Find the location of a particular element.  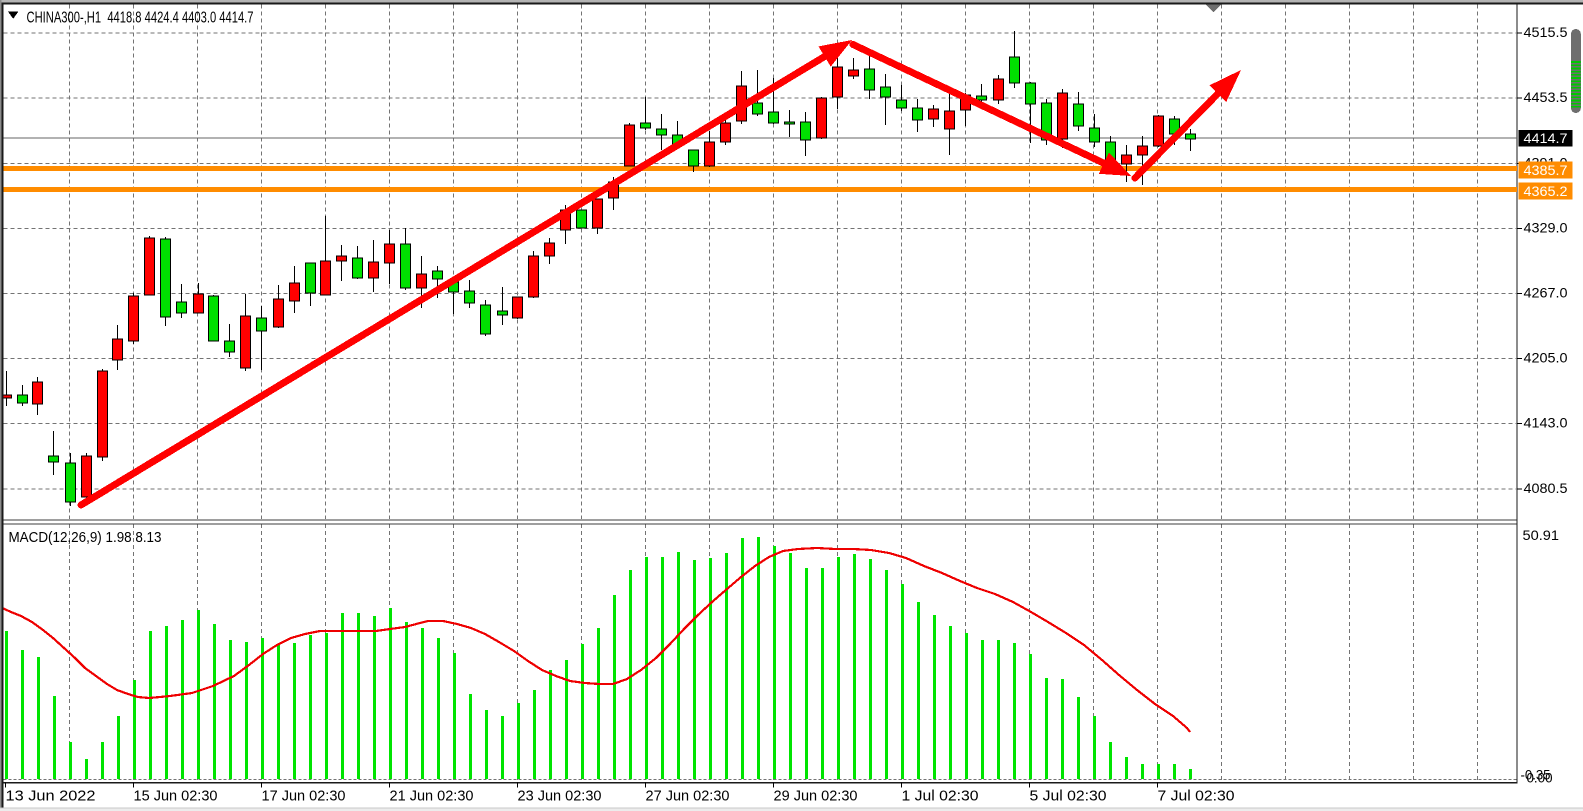

svg-text: 17 Jun 02:30 is located at coordinates (304, 796).